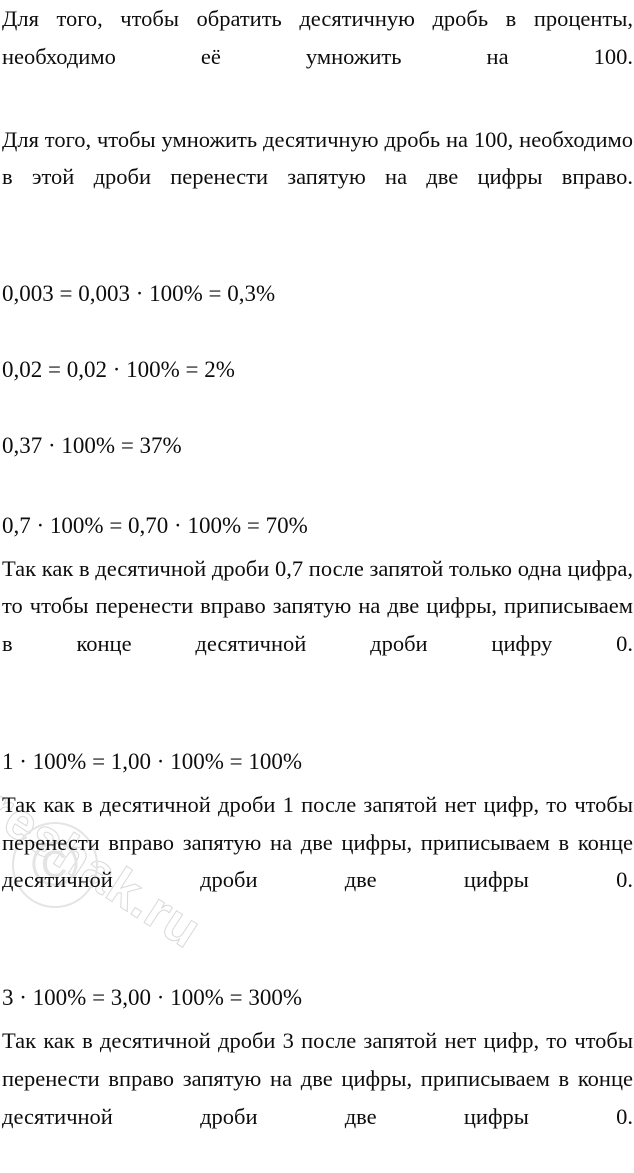  I want to click on formula-example-3: 3 · 100% = 3,00 · 100% = 300%, so click(152, 998).